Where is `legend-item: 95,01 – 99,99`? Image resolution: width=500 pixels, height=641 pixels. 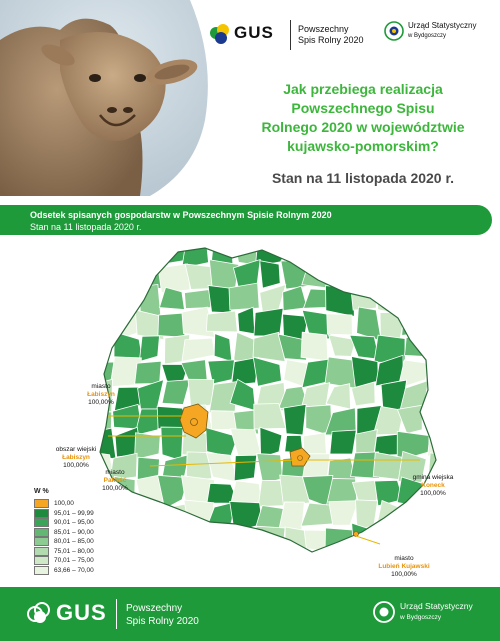 legend-item: 95,01 – 99,99 is located at coordinates (64, 513).